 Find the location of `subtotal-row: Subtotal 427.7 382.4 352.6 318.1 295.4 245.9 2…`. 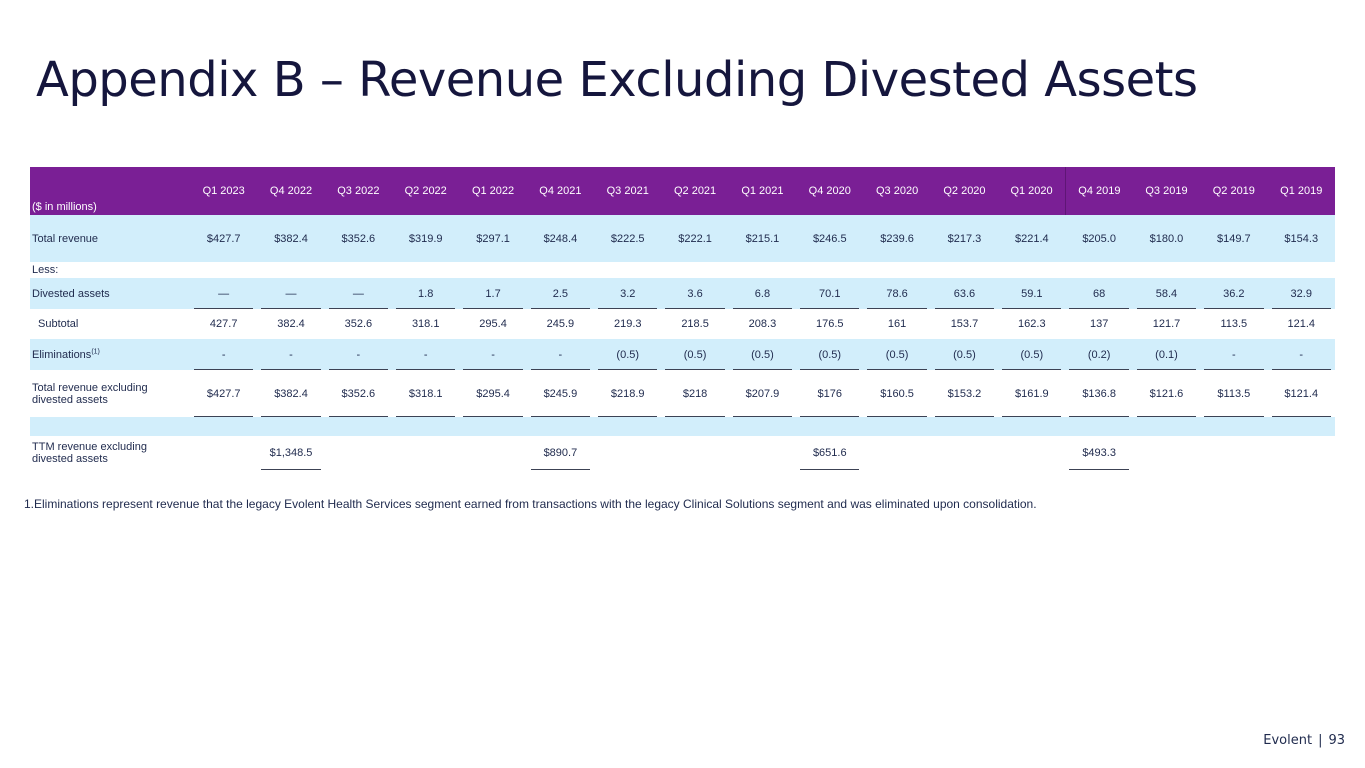

subtotal-row: Subtotal 427.7 382.4 352.6 318.1 295.4 245.9 2… is located at coordinates (682, 324).